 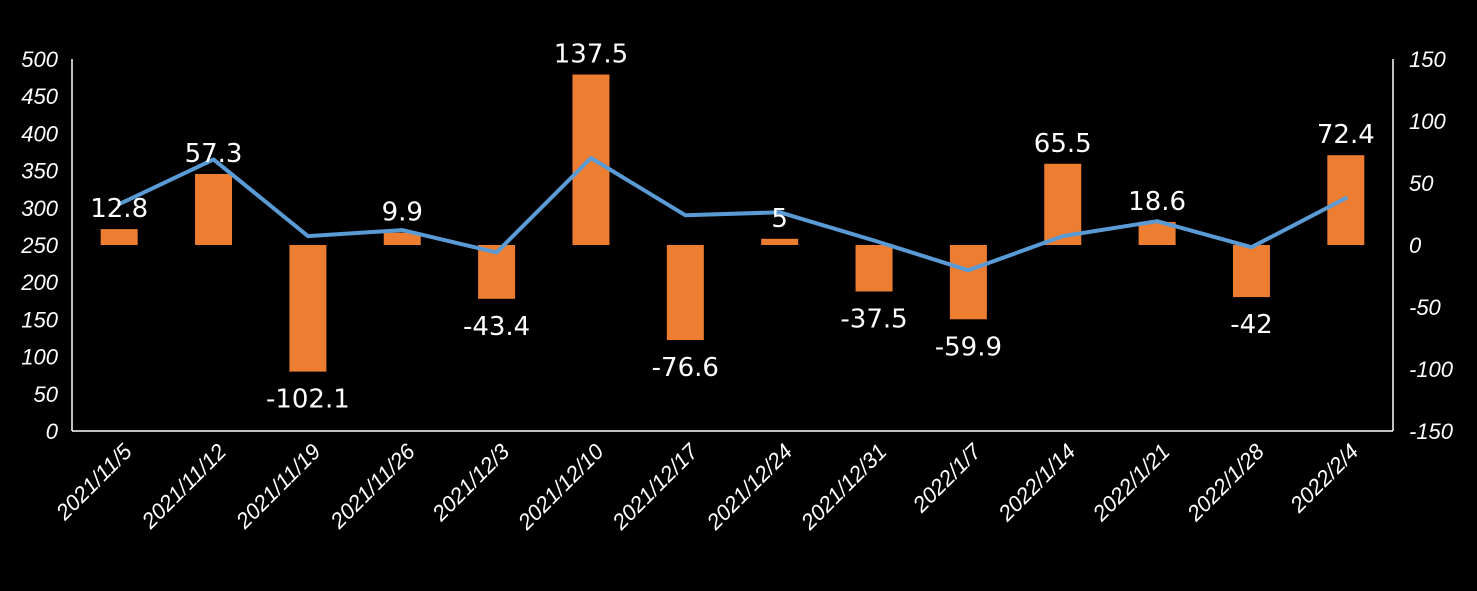 I want to click on bar-data-label: 65.5, so click(x=1063, y=144).